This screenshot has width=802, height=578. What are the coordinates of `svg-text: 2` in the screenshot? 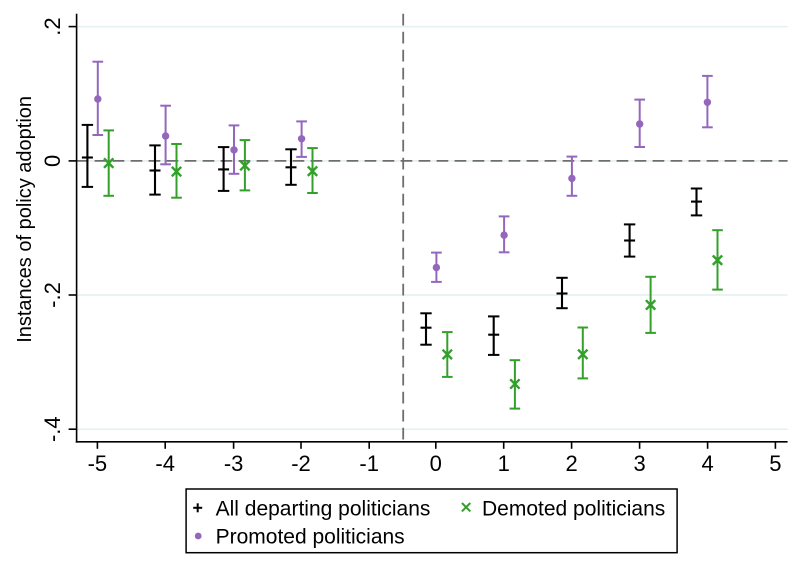 It's located at (571, 463).